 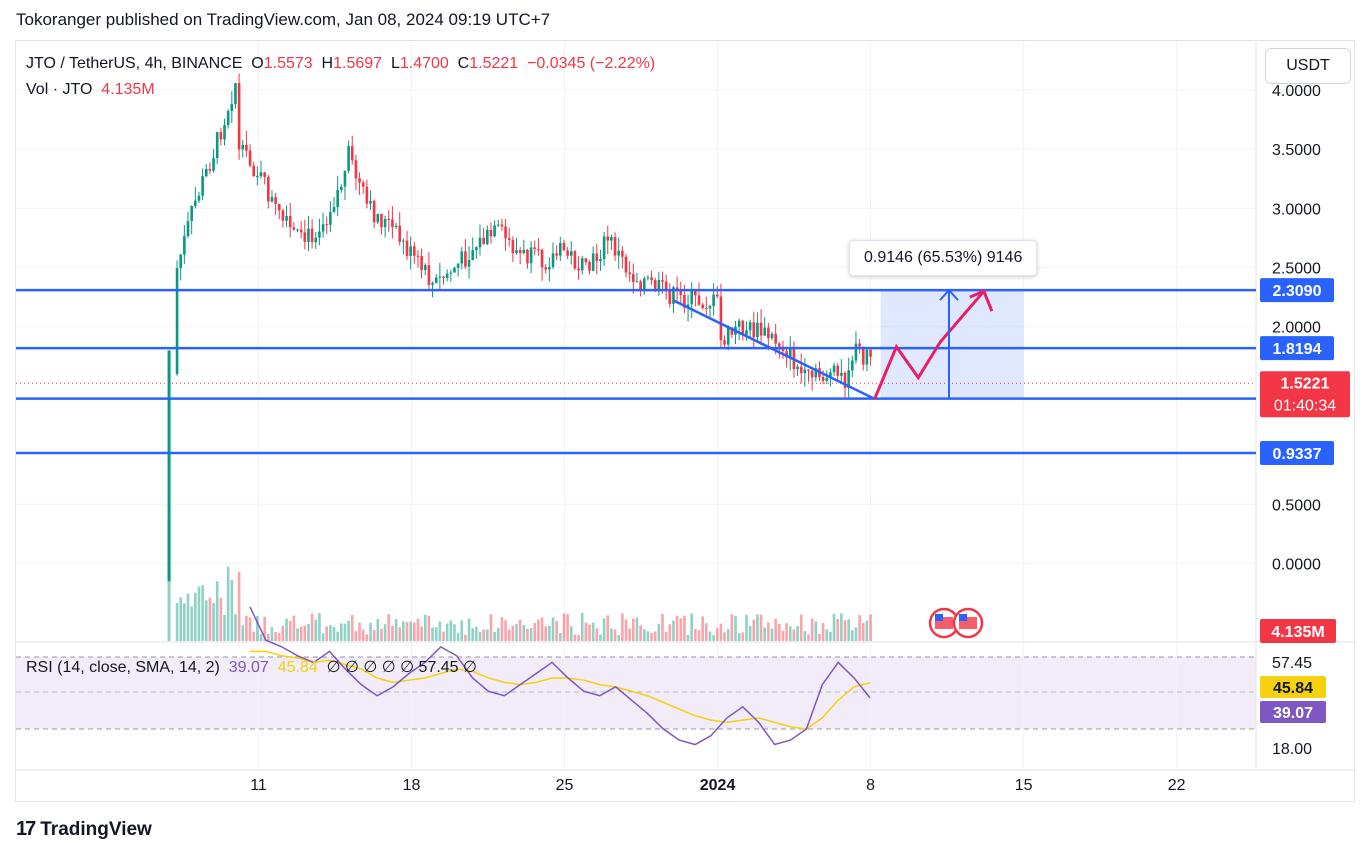 I want to click on descending-trendline, so click(x=774, y=350).